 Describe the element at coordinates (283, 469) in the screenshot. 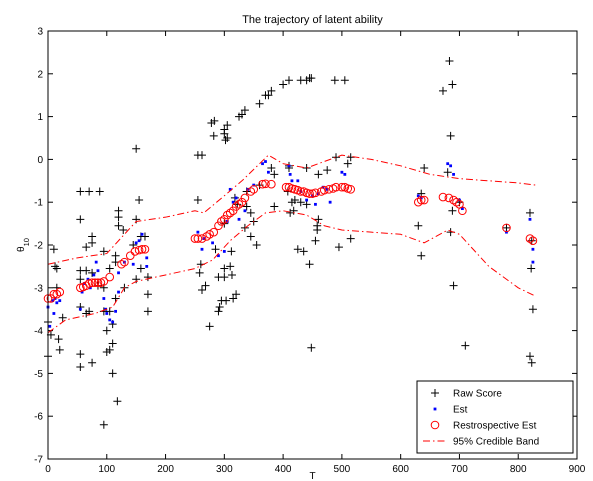

I see `x-tick-label: 400` at that location.